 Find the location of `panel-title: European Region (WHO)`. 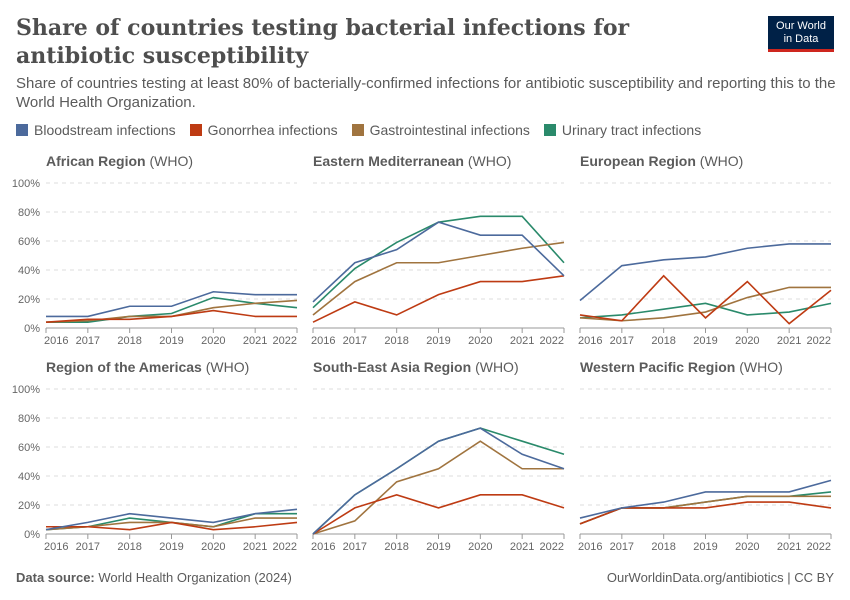

panel-title: European Region (WHO) is located at coordinates (661, 161).